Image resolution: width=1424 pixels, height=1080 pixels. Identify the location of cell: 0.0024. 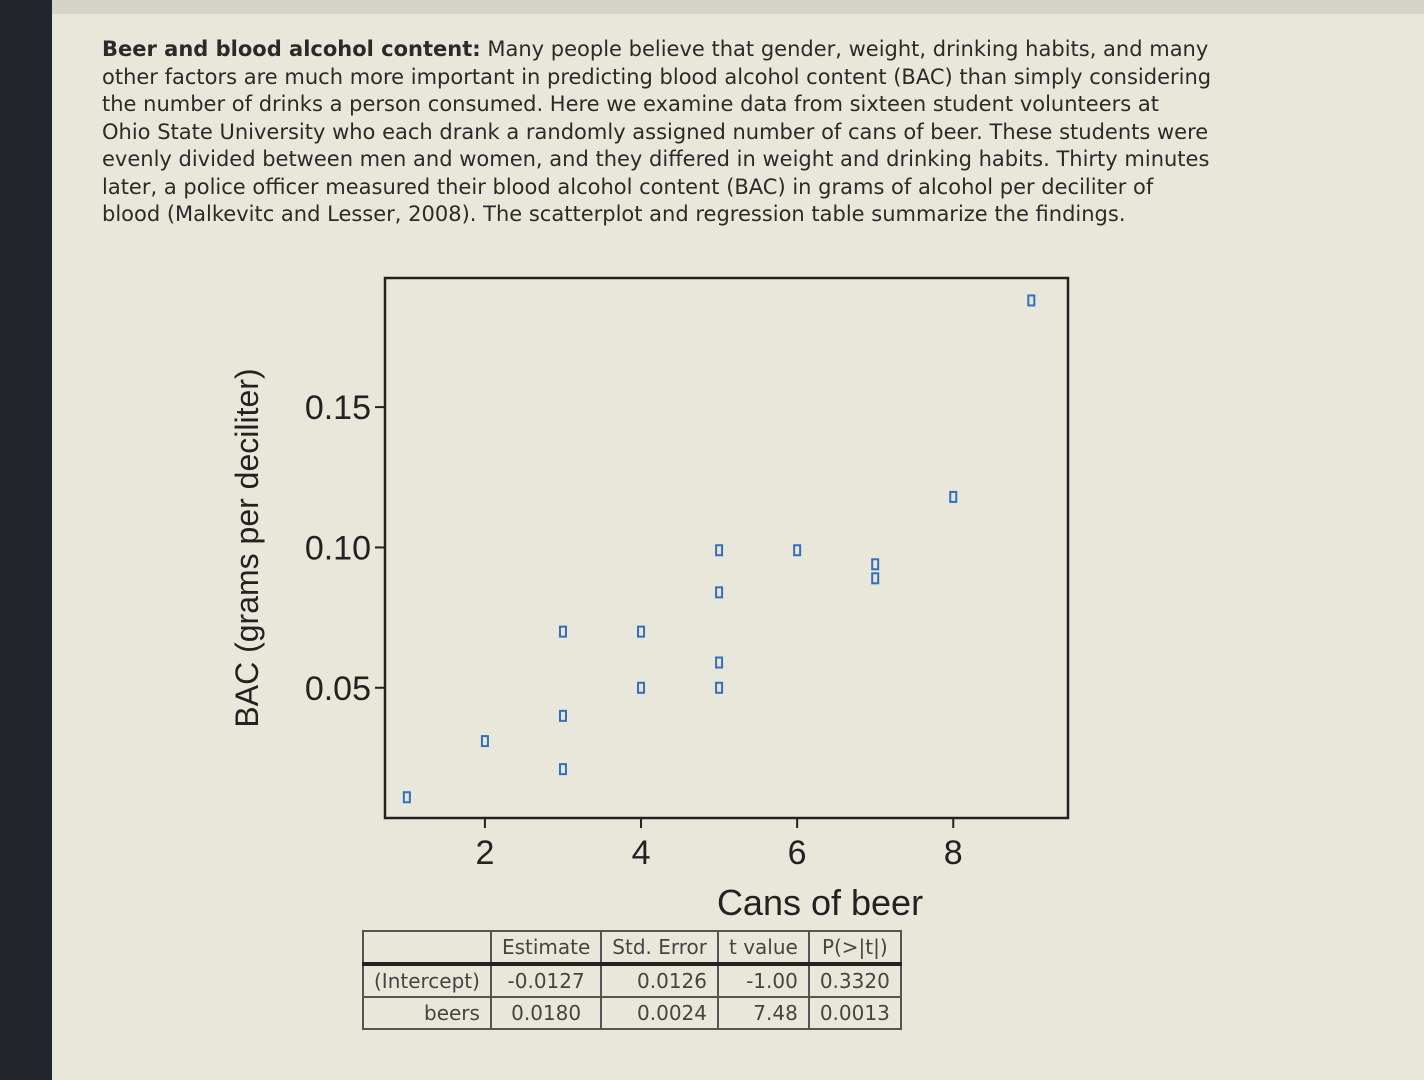
(659, 1013).